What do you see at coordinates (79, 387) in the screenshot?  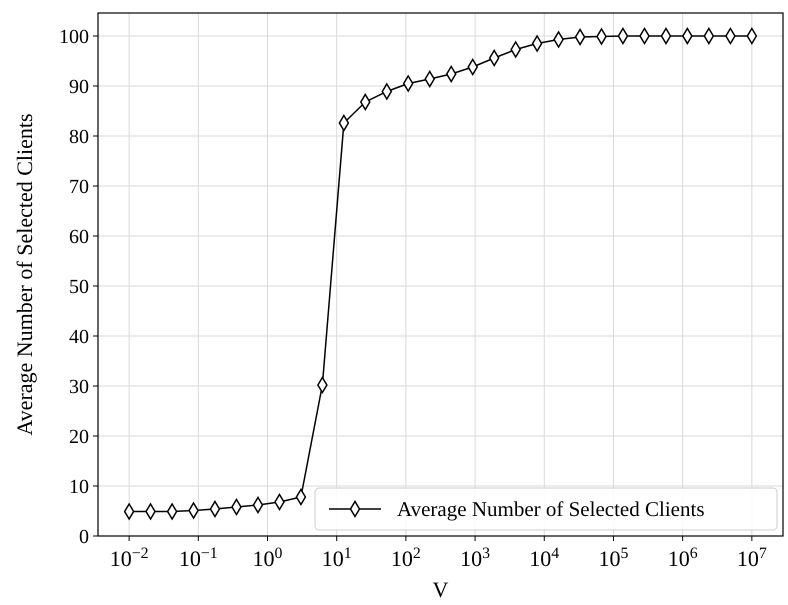 I see `y-tick-label: 30` at bounding box center [79, 387].